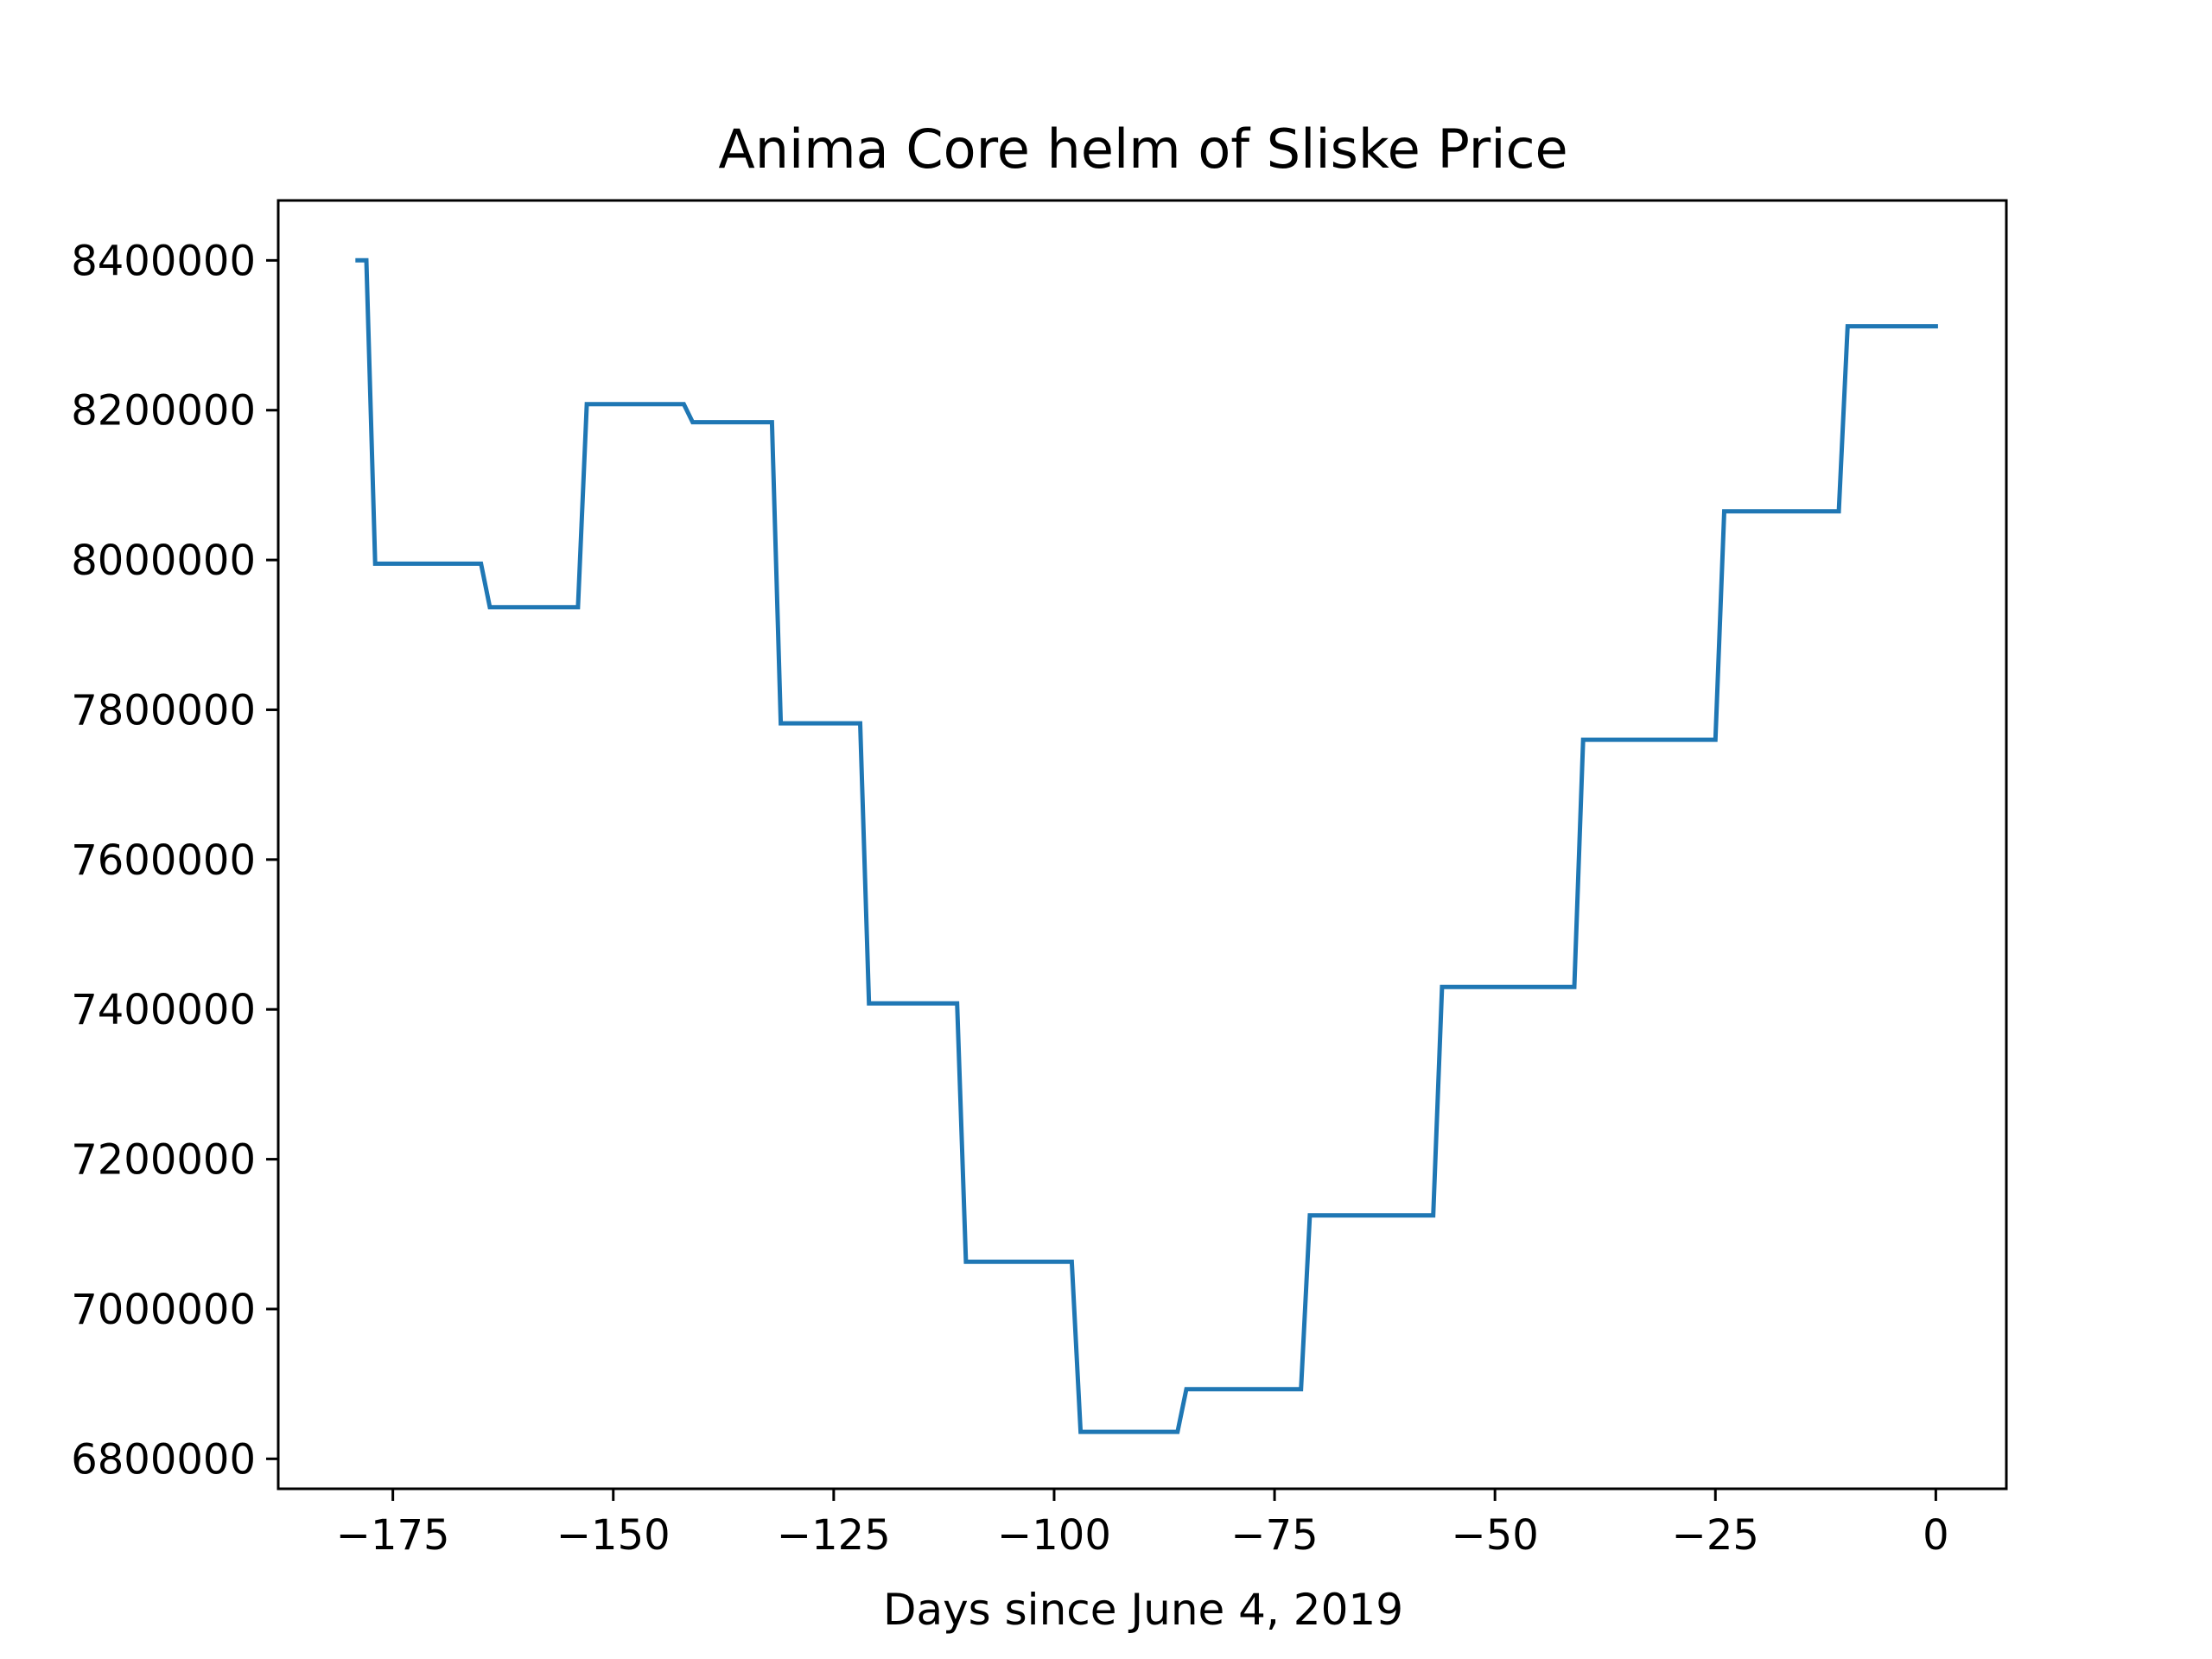 The width and height of the screenshot is (2212, 1659). I want to click on x-tick-label: −75, so click(1274, 1535).